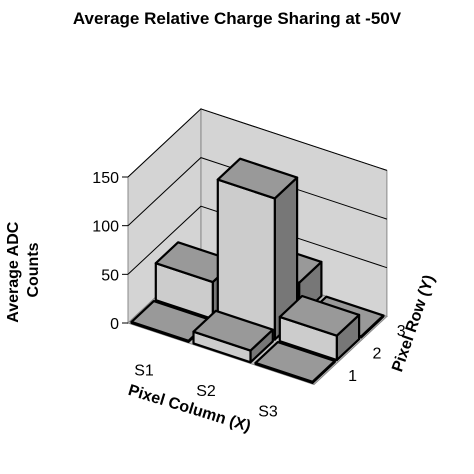  What do you see at coordinates (13, 272) in the screenshot?
I see `z-axis-label-line-1: Average ADC` at bounding box center [13, 272].